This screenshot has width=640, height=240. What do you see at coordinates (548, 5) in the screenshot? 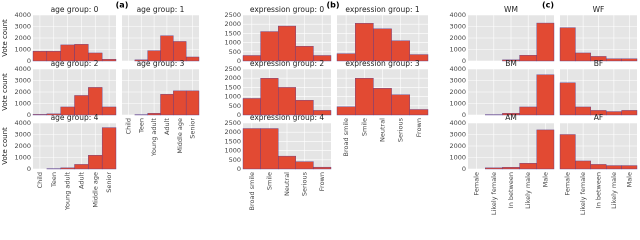
I see `panel-label: (c)` at bounding box center [548, 5].